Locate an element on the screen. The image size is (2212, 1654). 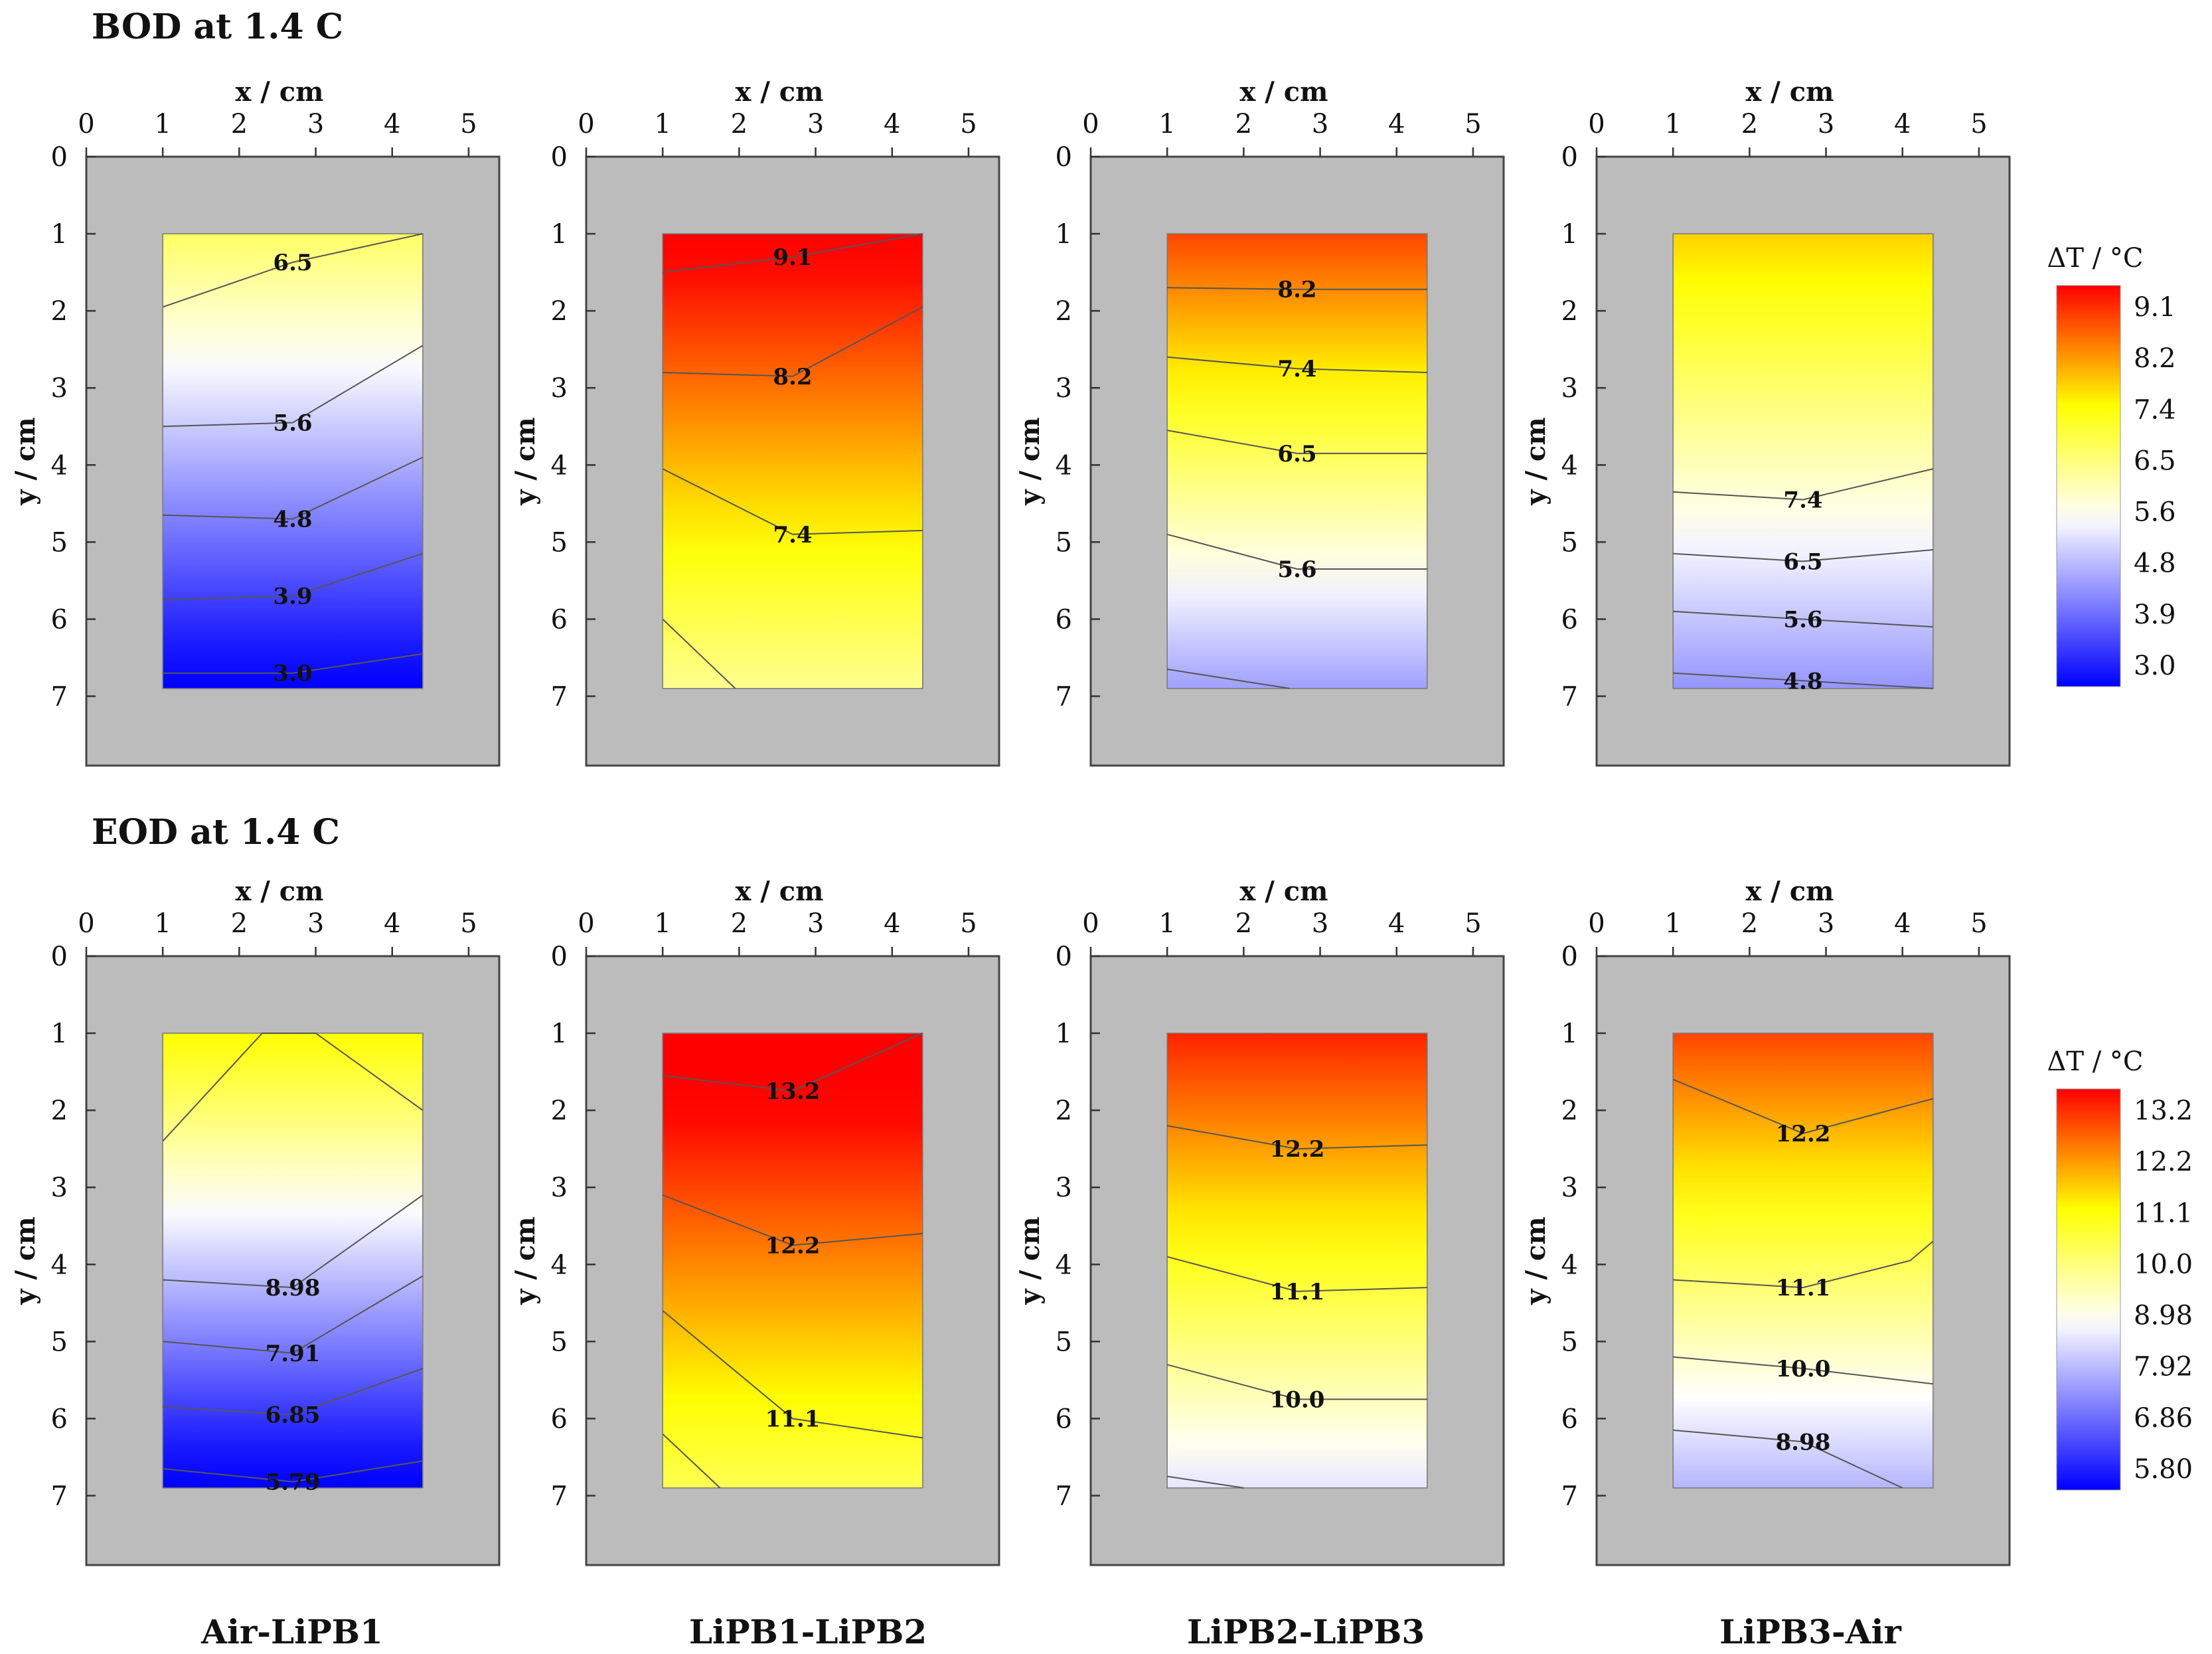
column-label-lipb2-lipb3: LiPB2-LiPB3 is located at coordinates (1306, 1631).